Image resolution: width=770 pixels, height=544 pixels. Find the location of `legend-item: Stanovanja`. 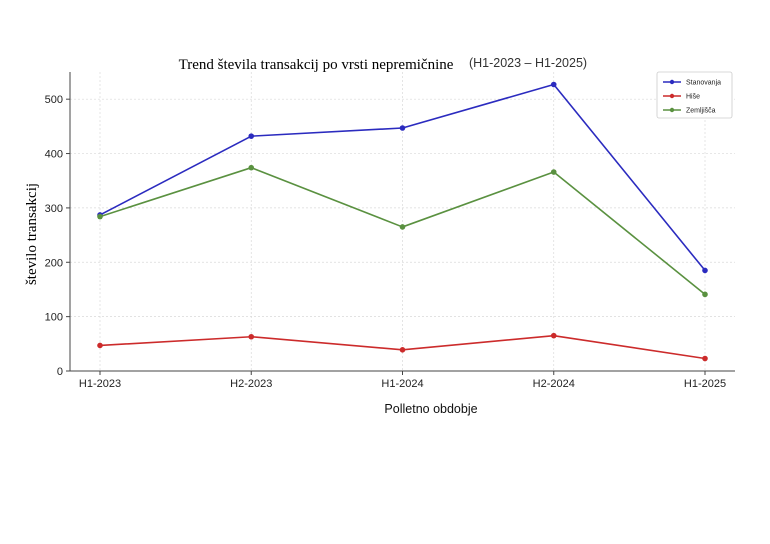

legend-item: Stanovanja is located at coordinates (692, 83).